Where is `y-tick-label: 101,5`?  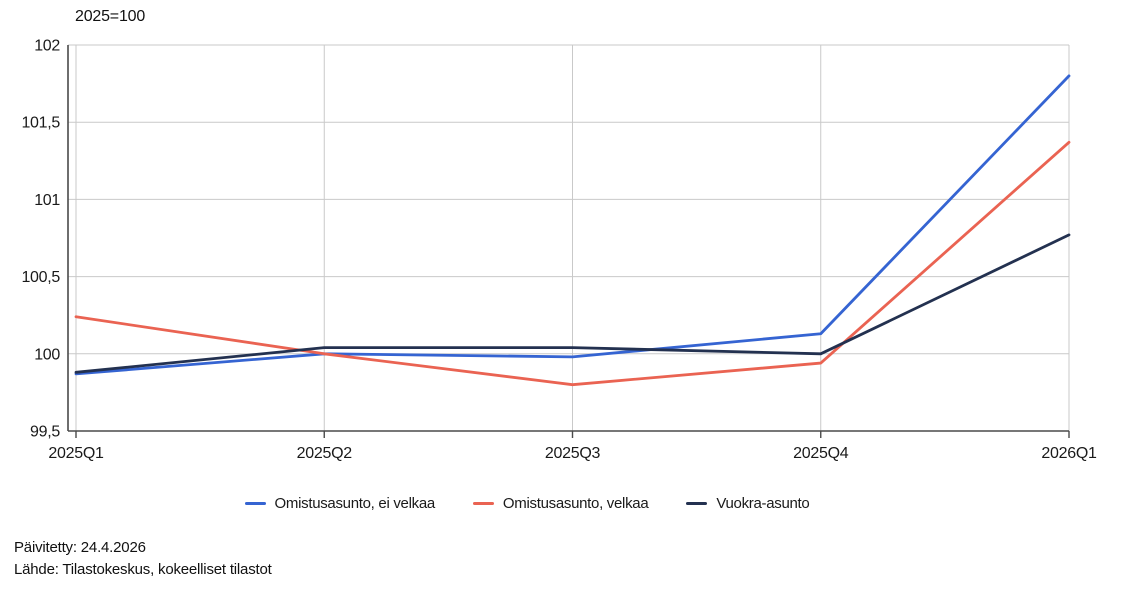
y-tick-label: 101,5 is located at coordinates (40, 123).